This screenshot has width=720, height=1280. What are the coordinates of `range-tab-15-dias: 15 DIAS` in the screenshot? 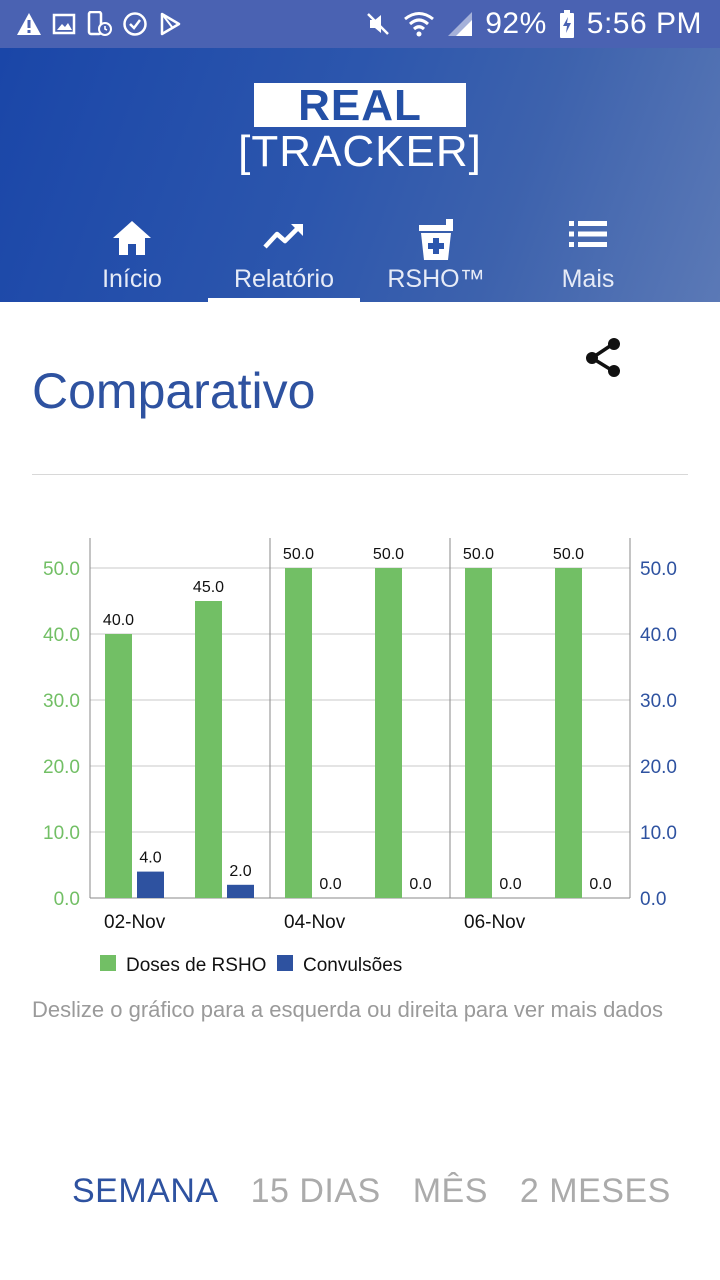 It's located at (315, 1191).